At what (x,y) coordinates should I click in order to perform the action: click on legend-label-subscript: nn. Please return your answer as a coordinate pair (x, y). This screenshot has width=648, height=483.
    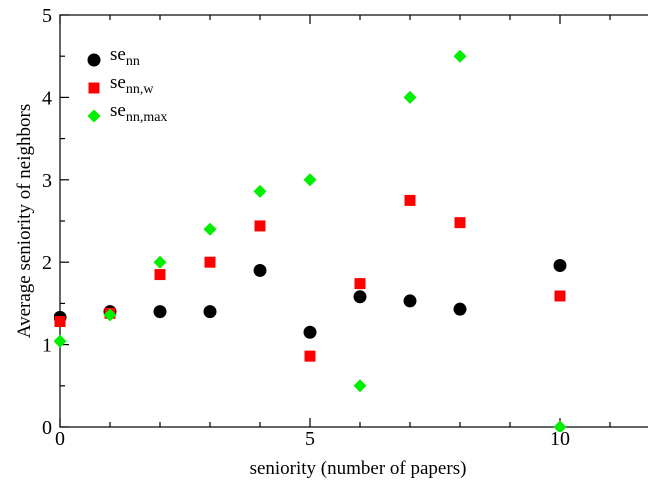
    Looking at the image, I should click on (133, 61).